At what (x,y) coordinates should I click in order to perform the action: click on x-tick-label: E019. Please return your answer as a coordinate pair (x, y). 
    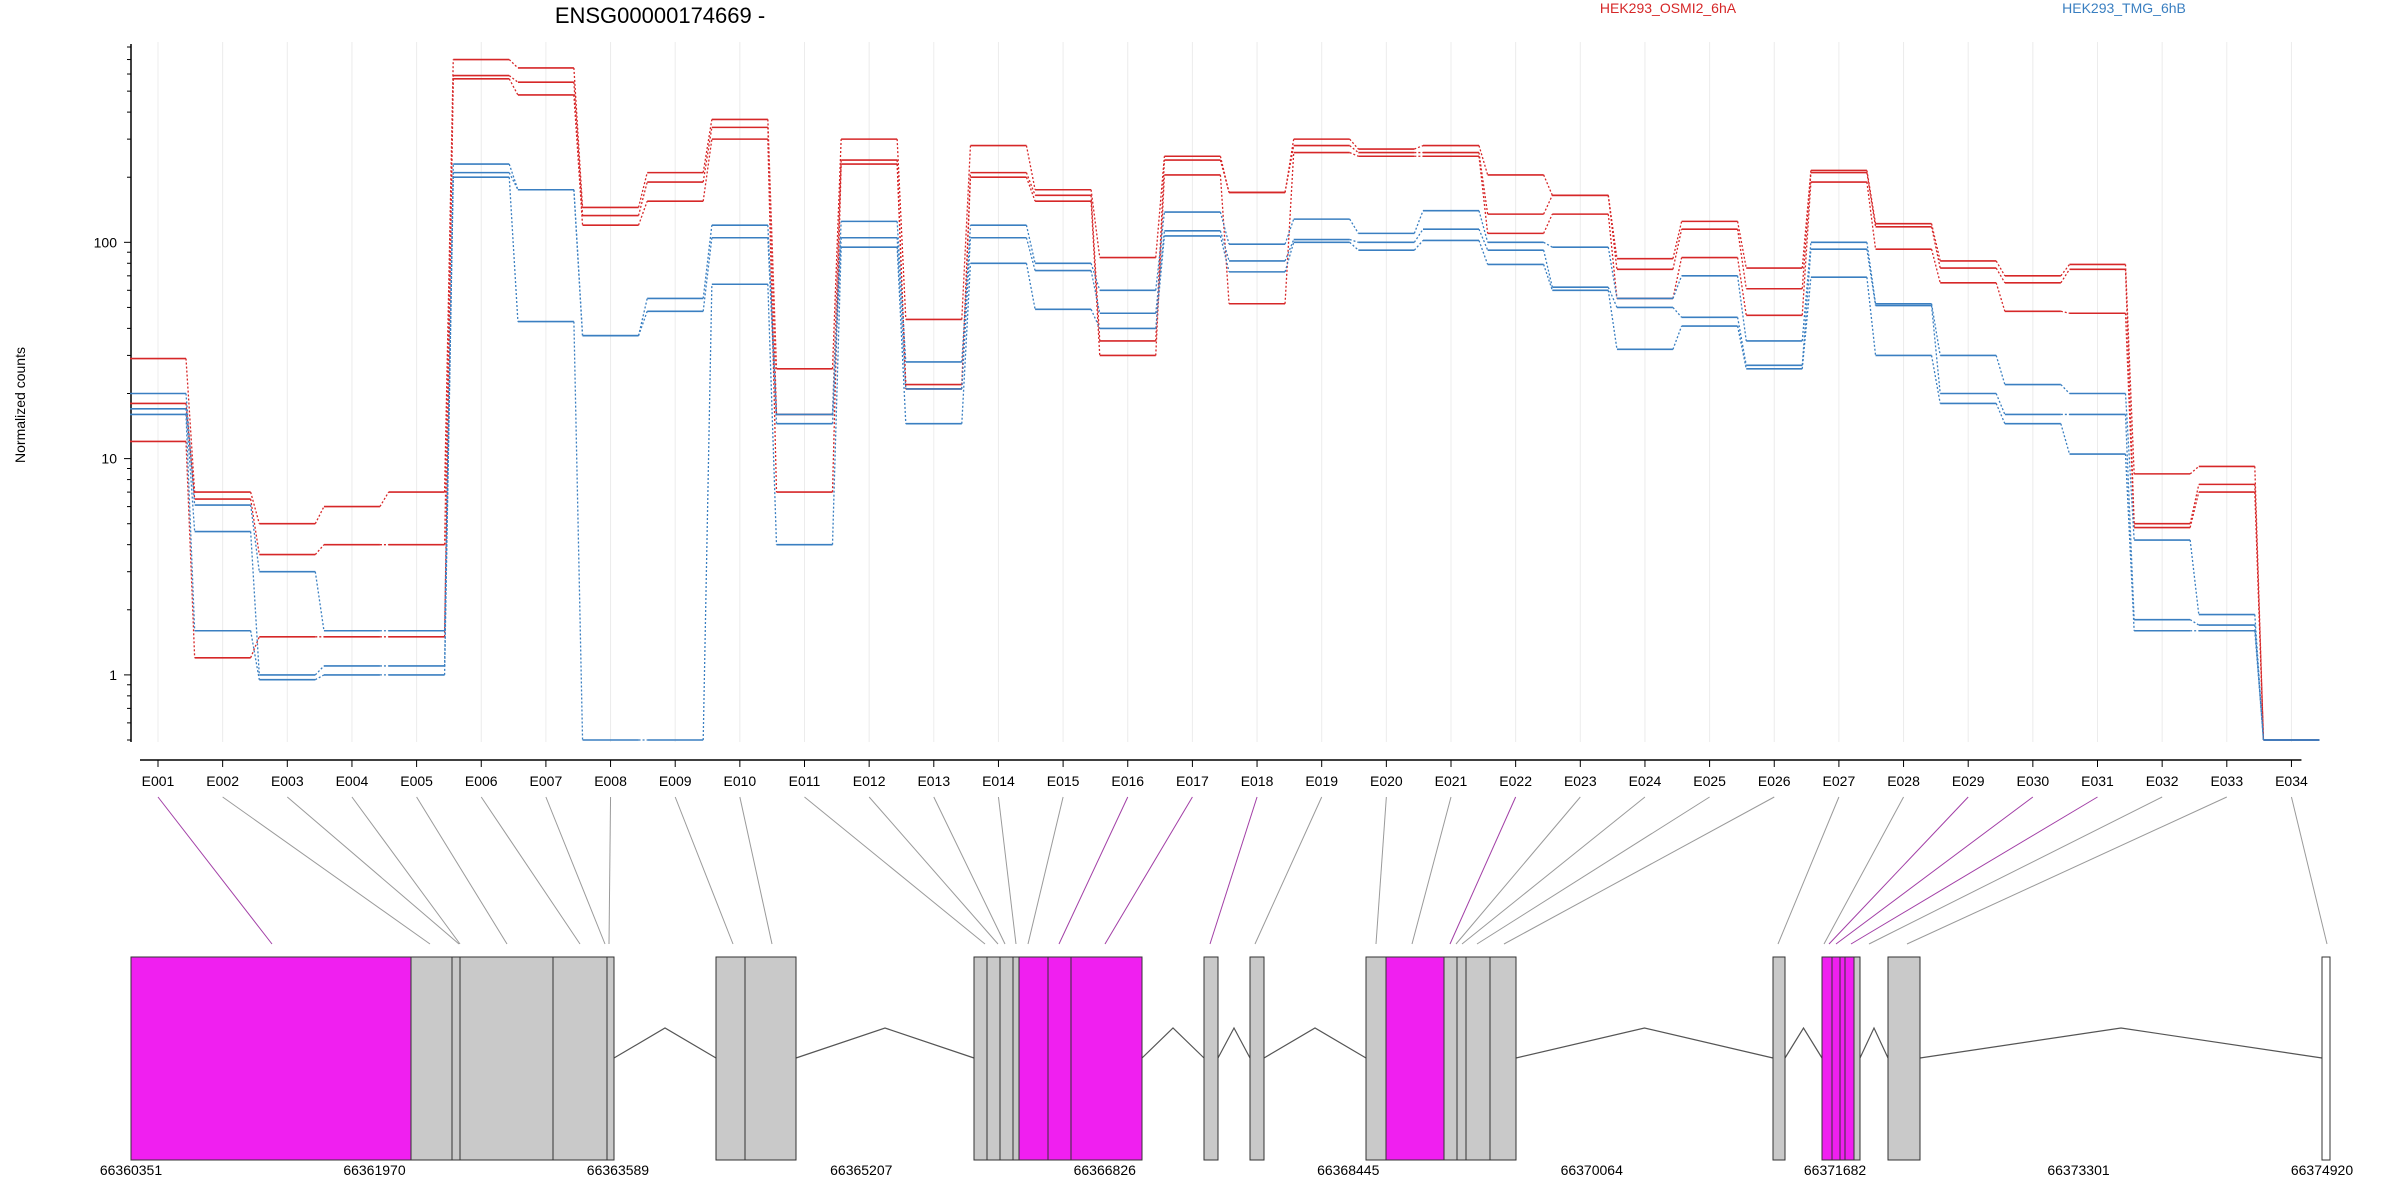
    Looking at the image, I should click on (1321, 781).